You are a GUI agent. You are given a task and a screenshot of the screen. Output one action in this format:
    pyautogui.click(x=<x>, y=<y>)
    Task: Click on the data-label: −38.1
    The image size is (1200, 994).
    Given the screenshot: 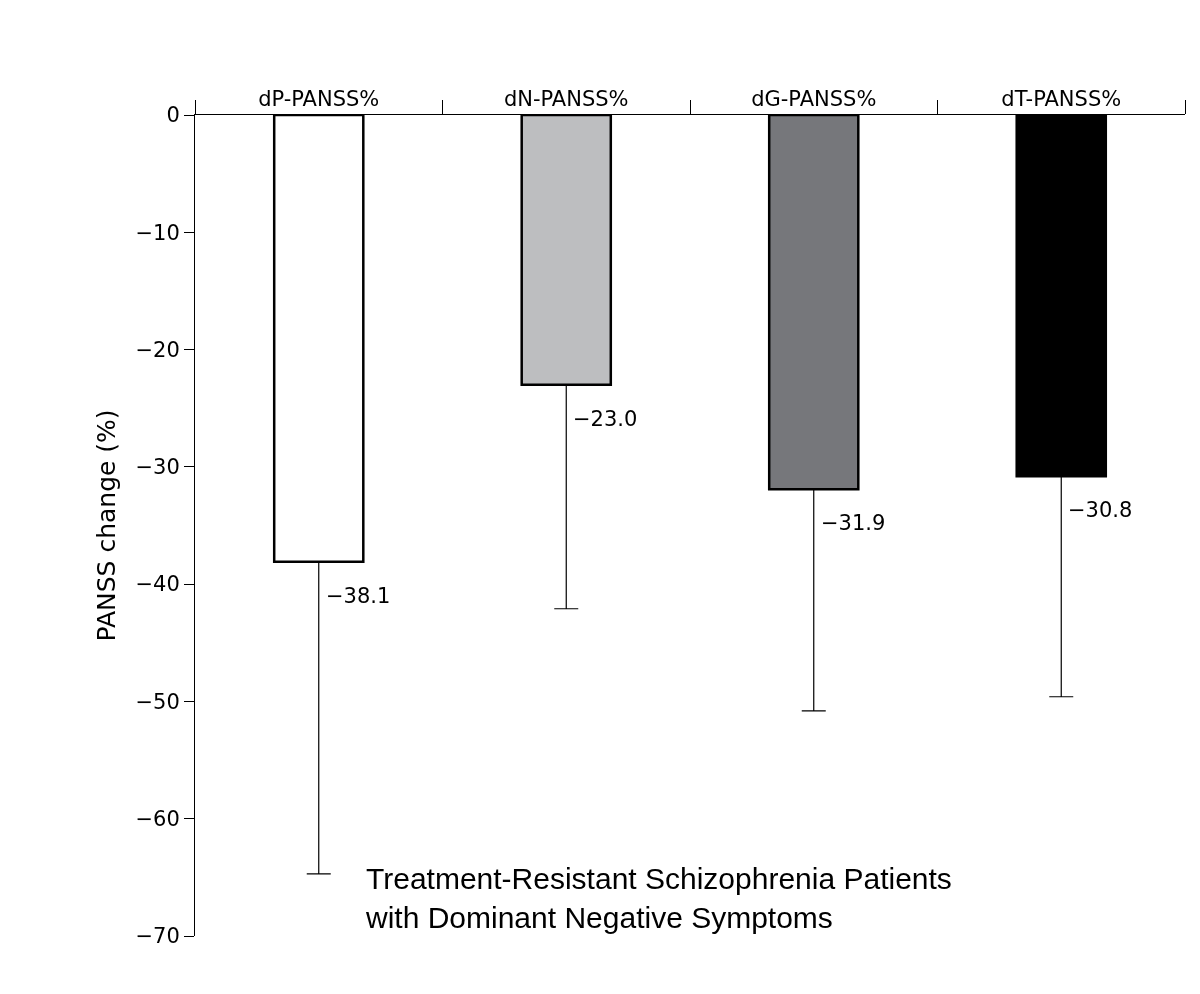 What is the action you would take?
    pyautogui.click(x=358, y=596)
    